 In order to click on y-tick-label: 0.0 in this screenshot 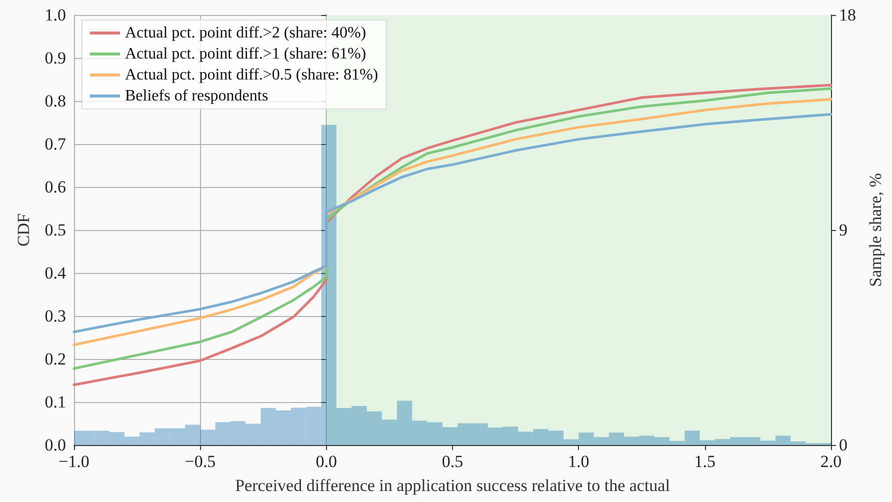, I will do `click(55, 445)`.